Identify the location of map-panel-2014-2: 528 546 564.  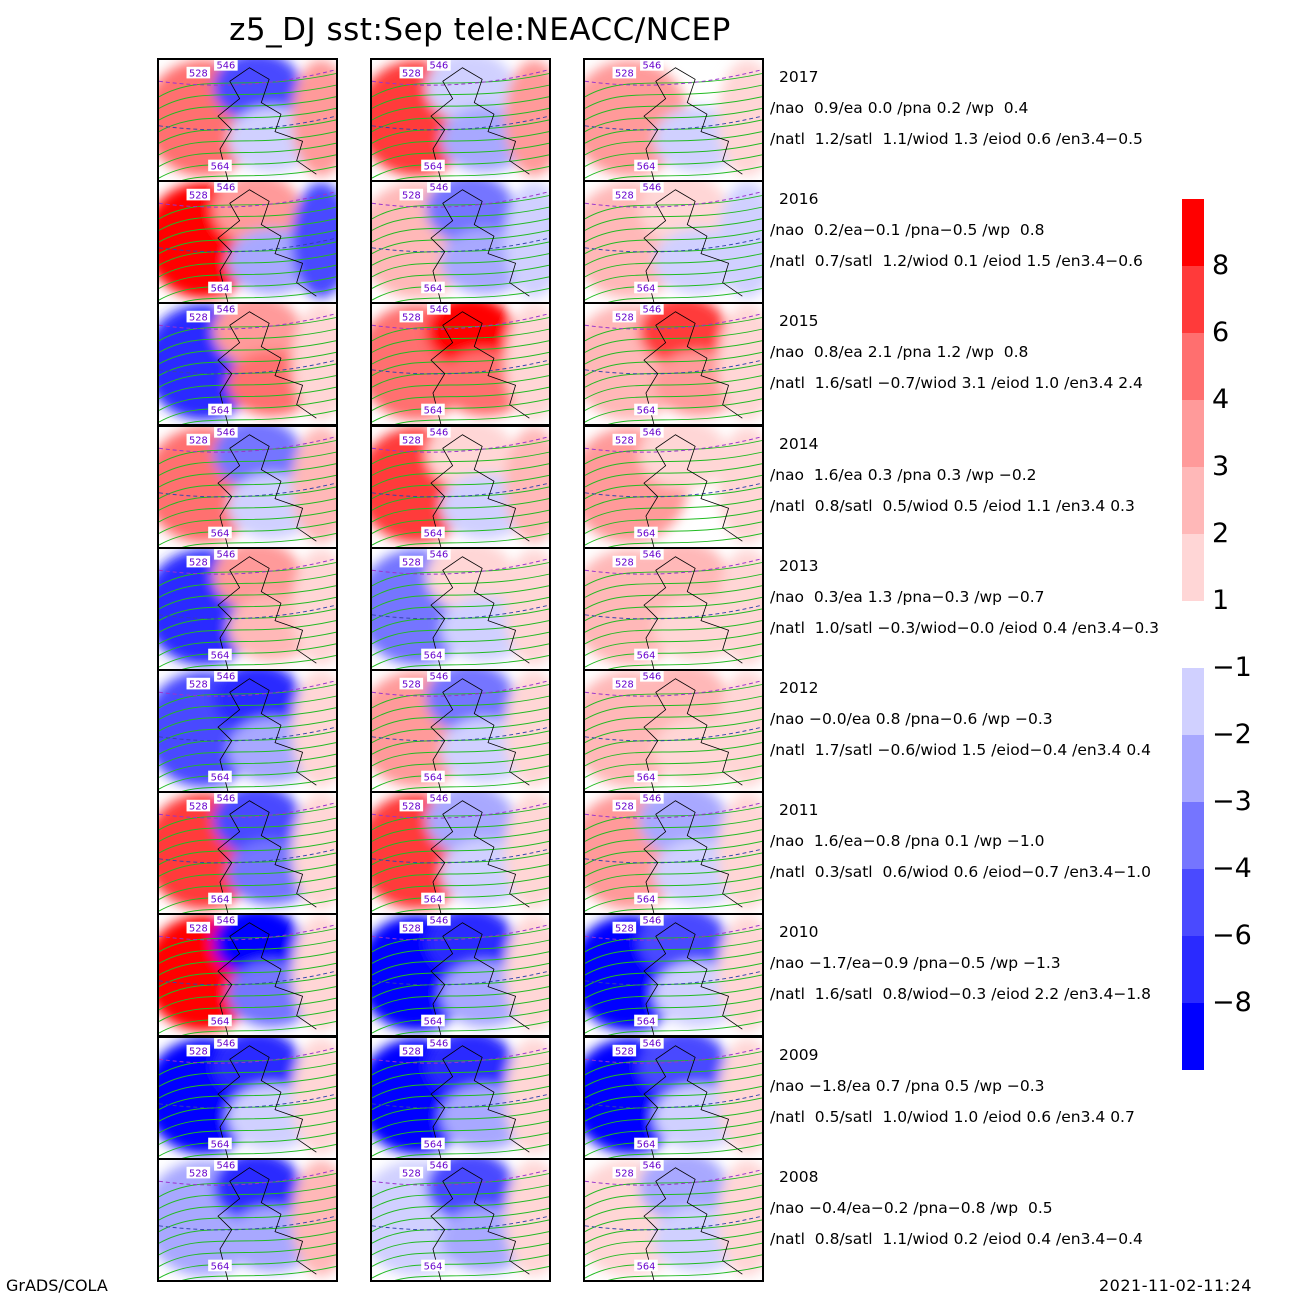
(460, 487).